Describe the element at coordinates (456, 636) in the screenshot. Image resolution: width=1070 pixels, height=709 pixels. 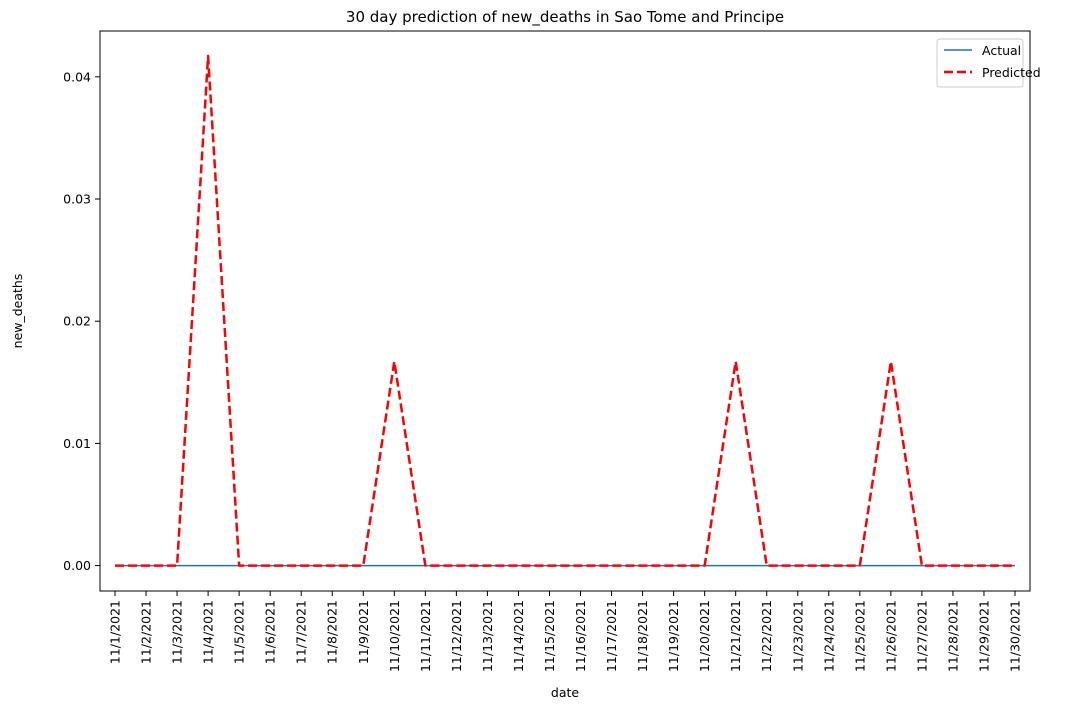
I see `x-tick-label: 11/12/2021` at that location.